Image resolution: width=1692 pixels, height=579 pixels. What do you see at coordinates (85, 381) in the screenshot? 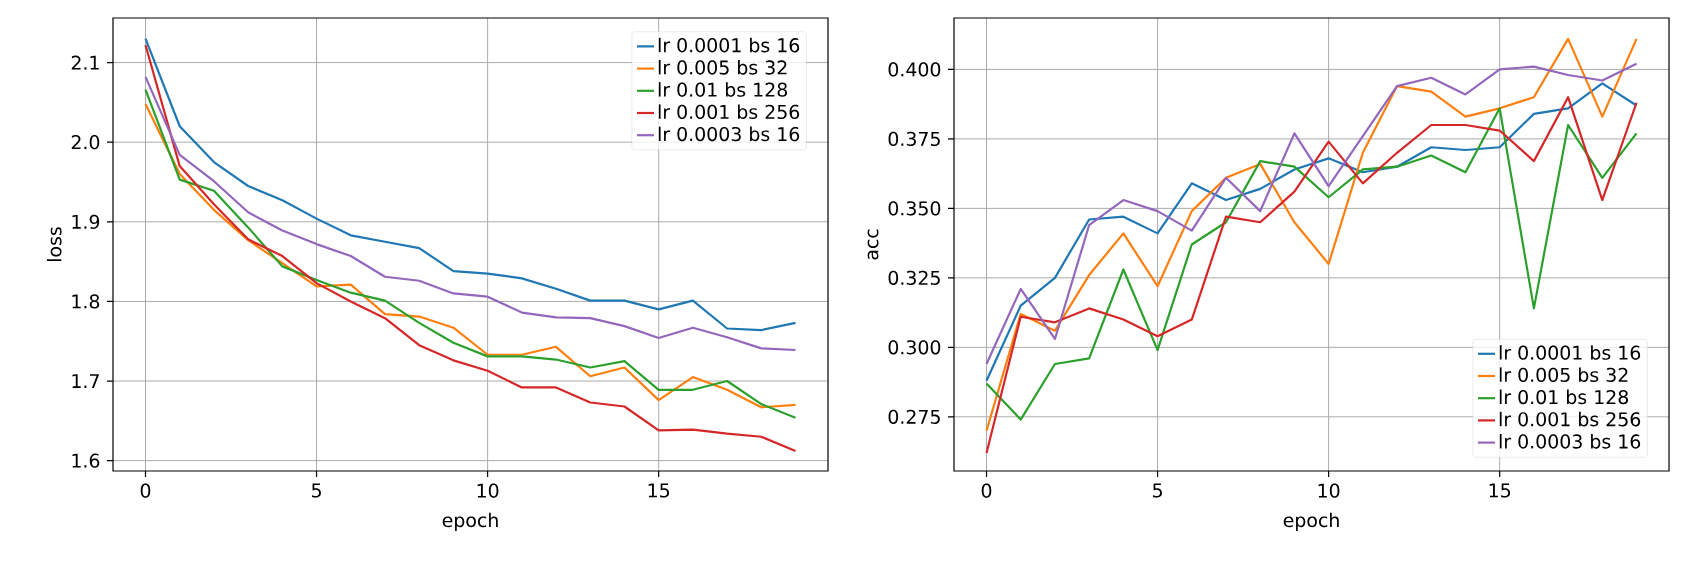
I see `y-tick-label: 1.7` at bounding box center [85, 381].